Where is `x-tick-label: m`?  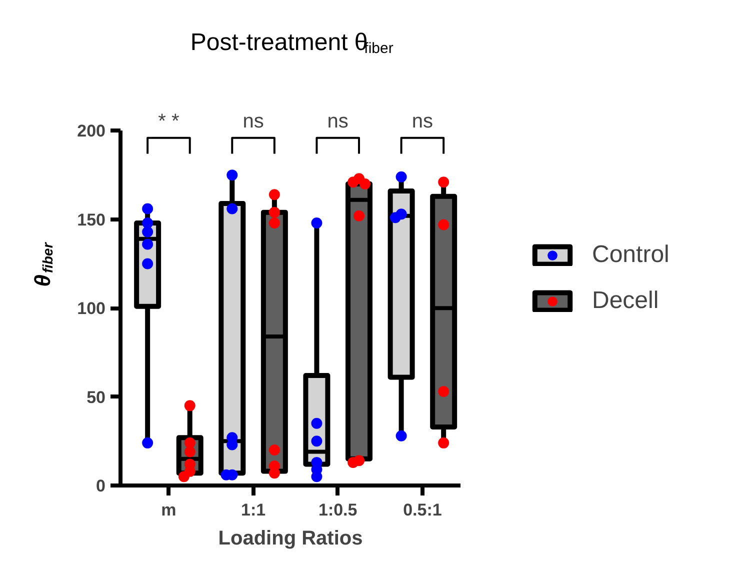
x-tick-label: m is located at coordinates (168, 510).